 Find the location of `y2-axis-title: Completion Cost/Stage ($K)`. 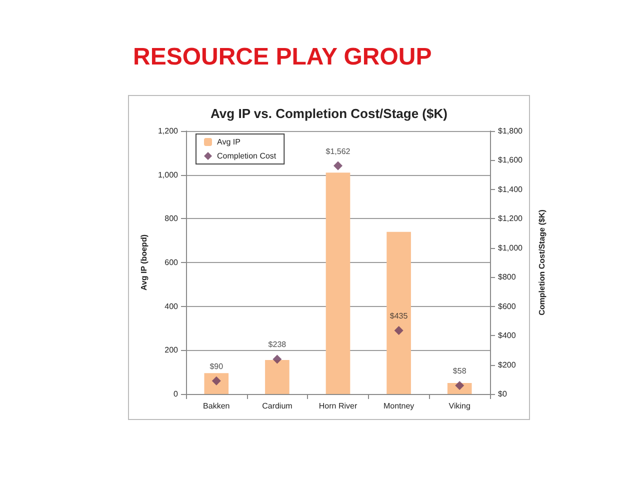

y2-axis-title: Completion Cost/Stage ($K) is located at coordinates (542, 262).